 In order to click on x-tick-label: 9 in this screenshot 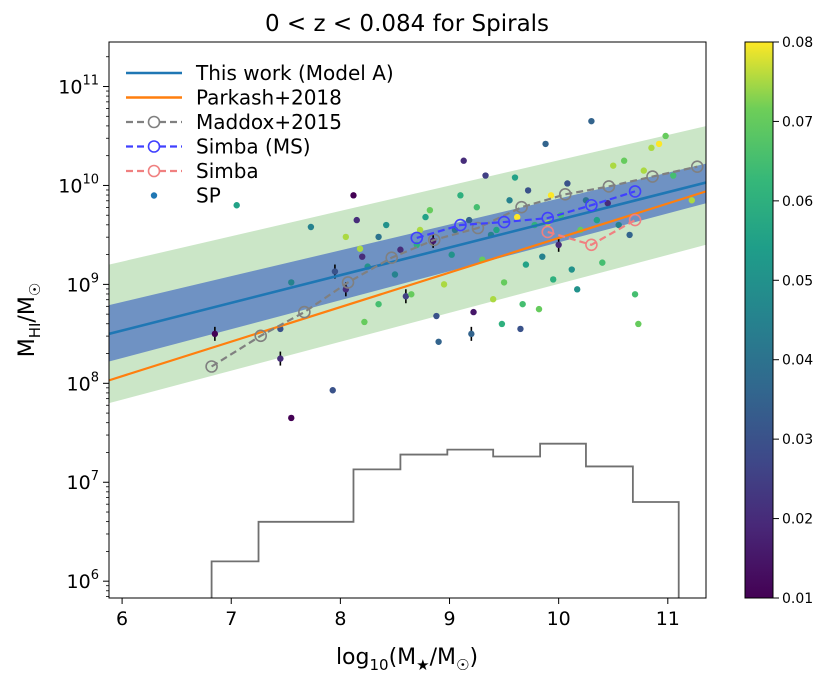, I will do `click(449, 619)`.